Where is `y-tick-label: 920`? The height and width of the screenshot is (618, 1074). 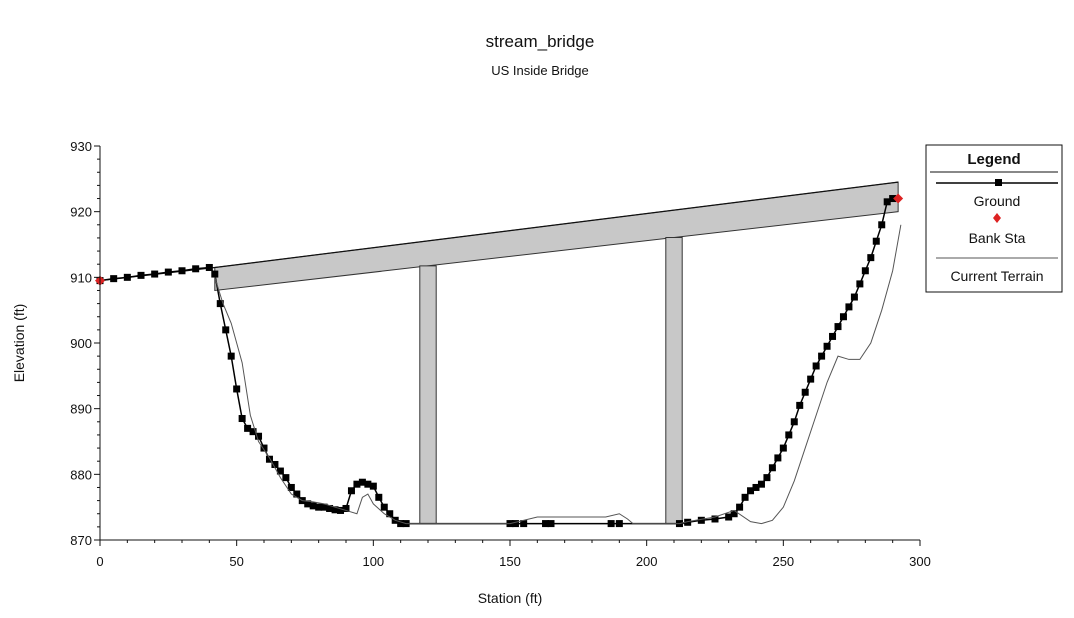
y-tick-label: 920 is located at coordinates (81, 212).